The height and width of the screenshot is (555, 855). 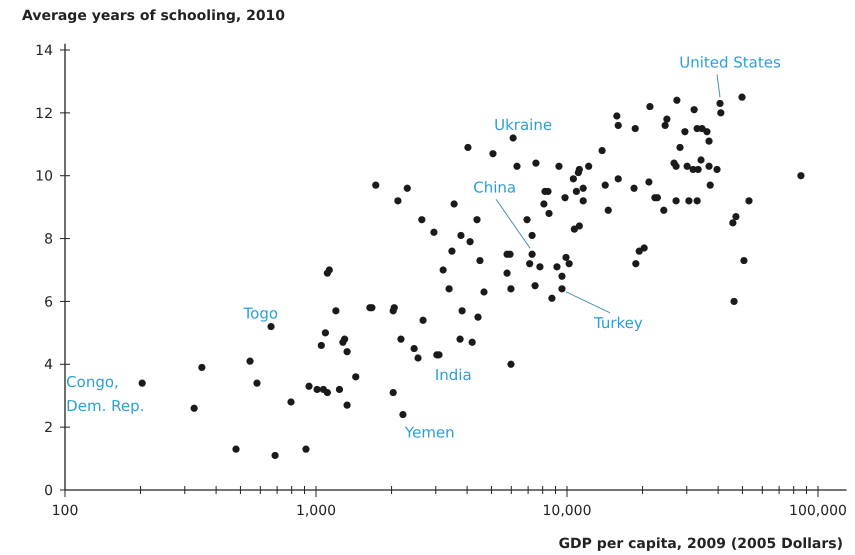 What do you see at coordinates (700, 544) in the screenshot?
I see `x-axis-title: GDP per capita, 2009 (2005 Dollars)` at bounding box center [700, 544].